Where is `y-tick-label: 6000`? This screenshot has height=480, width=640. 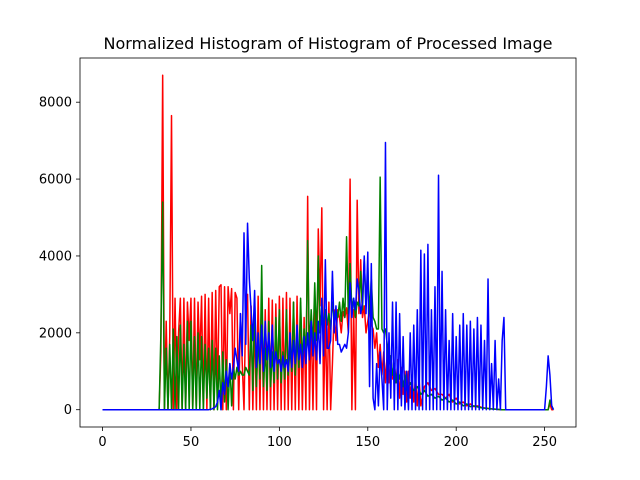 y-tick-label: 6000 is located at coordinates (55, 180).